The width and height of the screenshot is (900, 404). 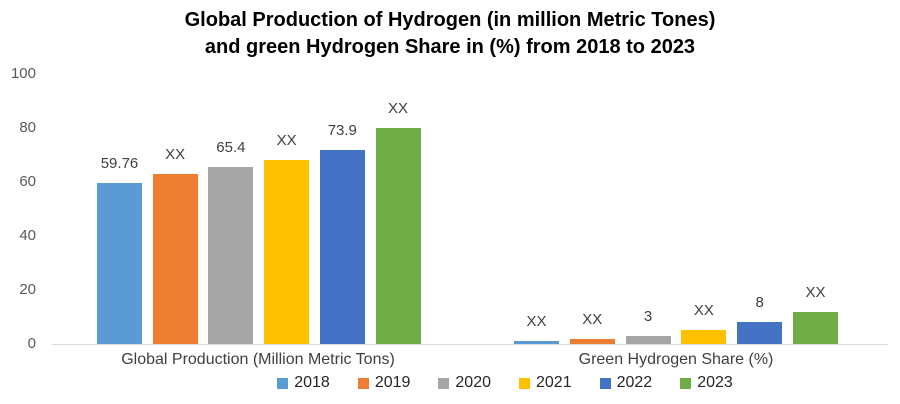 I want to click on legend-label-2020: 2020, so click(x=473, y=382).